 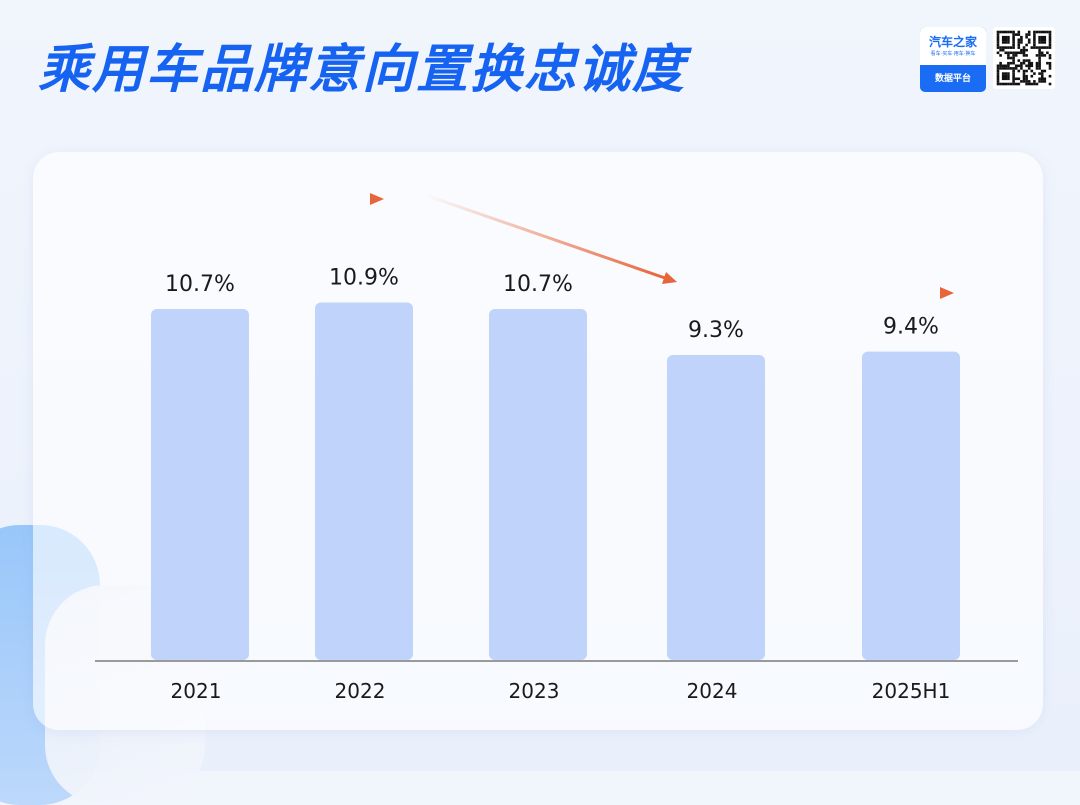 I want to click on logo-tagline: 看车·买车·用车·换车, so click(x=953, y=54).